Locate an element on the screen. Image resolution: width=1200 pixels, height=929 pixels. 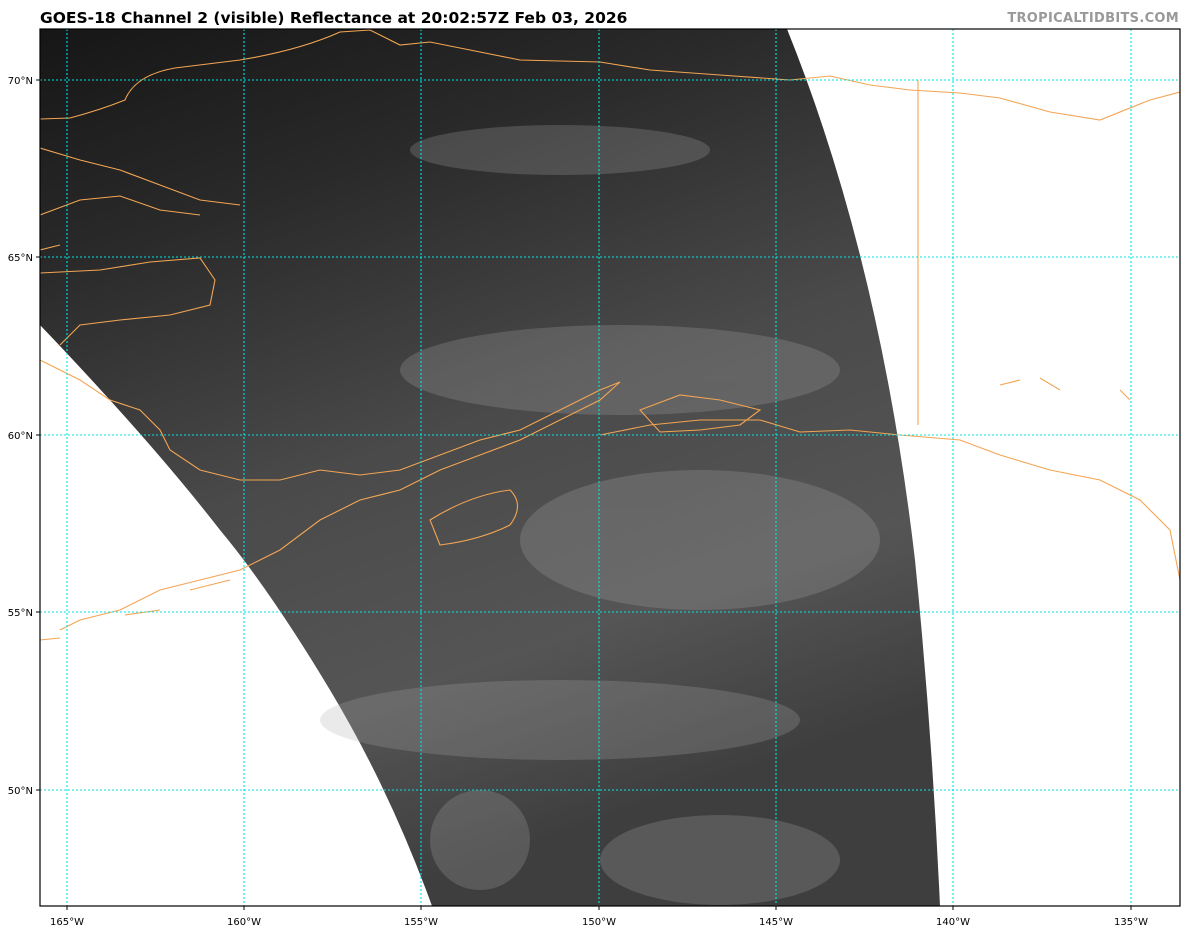
lat-tick-label: 55°N is located at coordinates (20, 613).